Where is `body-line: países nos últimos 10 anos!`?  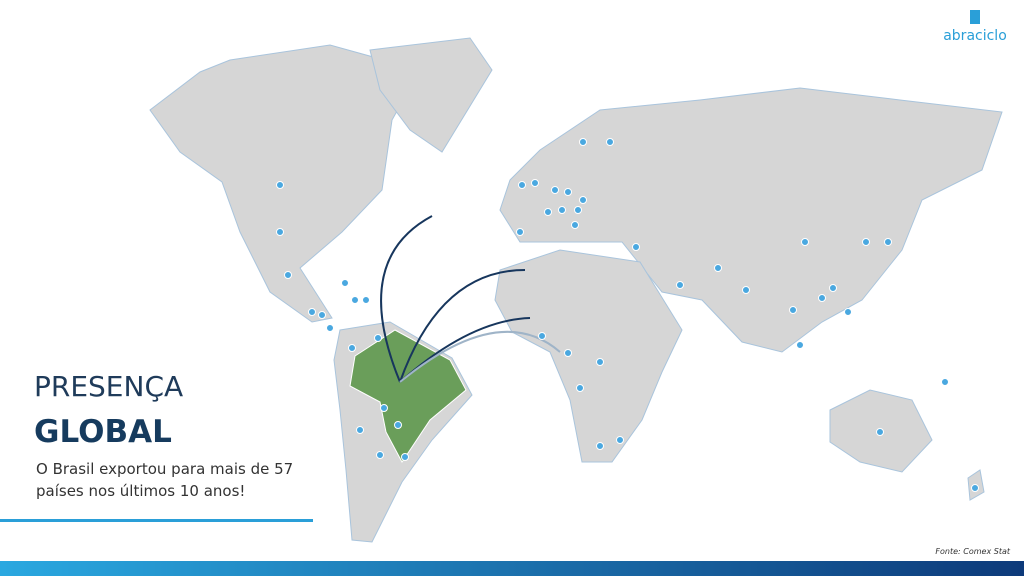
body-line: países nos últimos 10 anos! is located at coordinates (140, 491).